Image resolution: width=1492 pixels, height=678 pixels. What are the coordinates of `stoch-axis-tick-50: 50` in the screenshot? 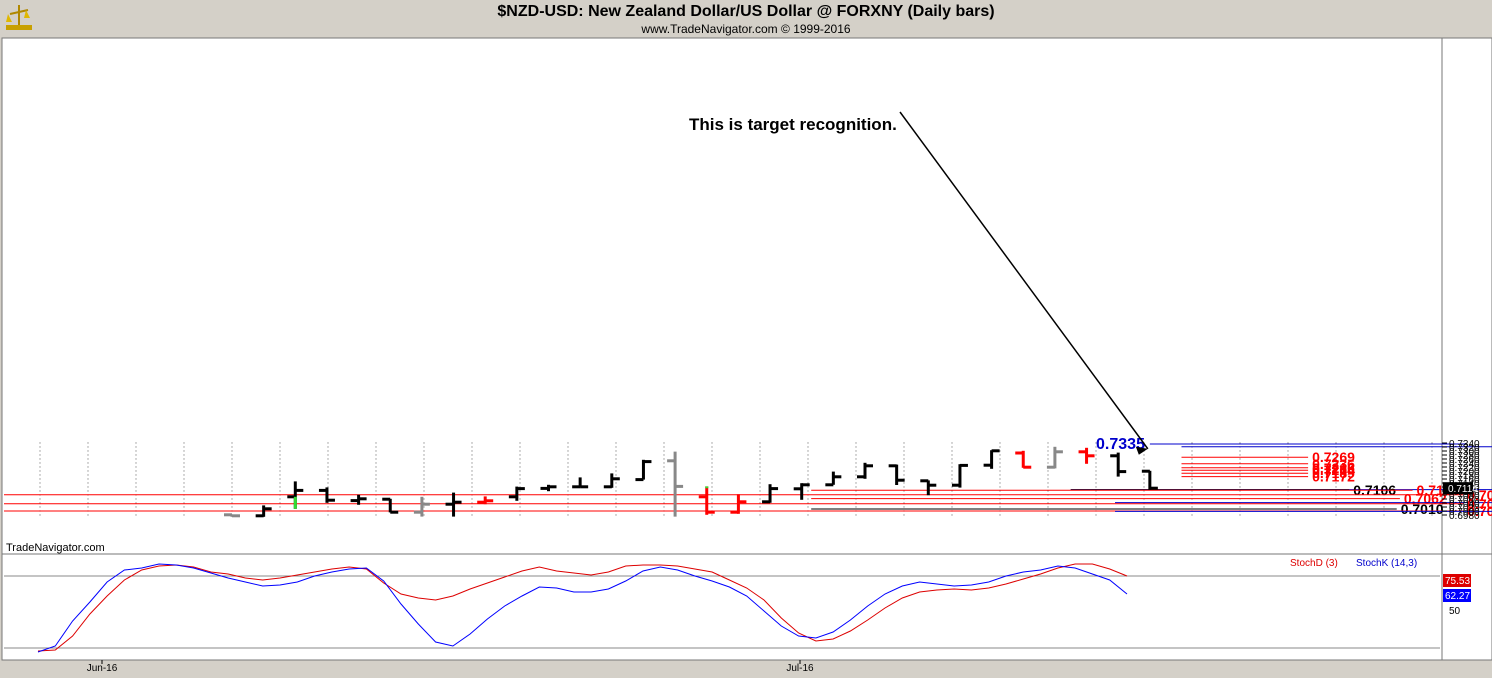 It's located at (1455, 611).